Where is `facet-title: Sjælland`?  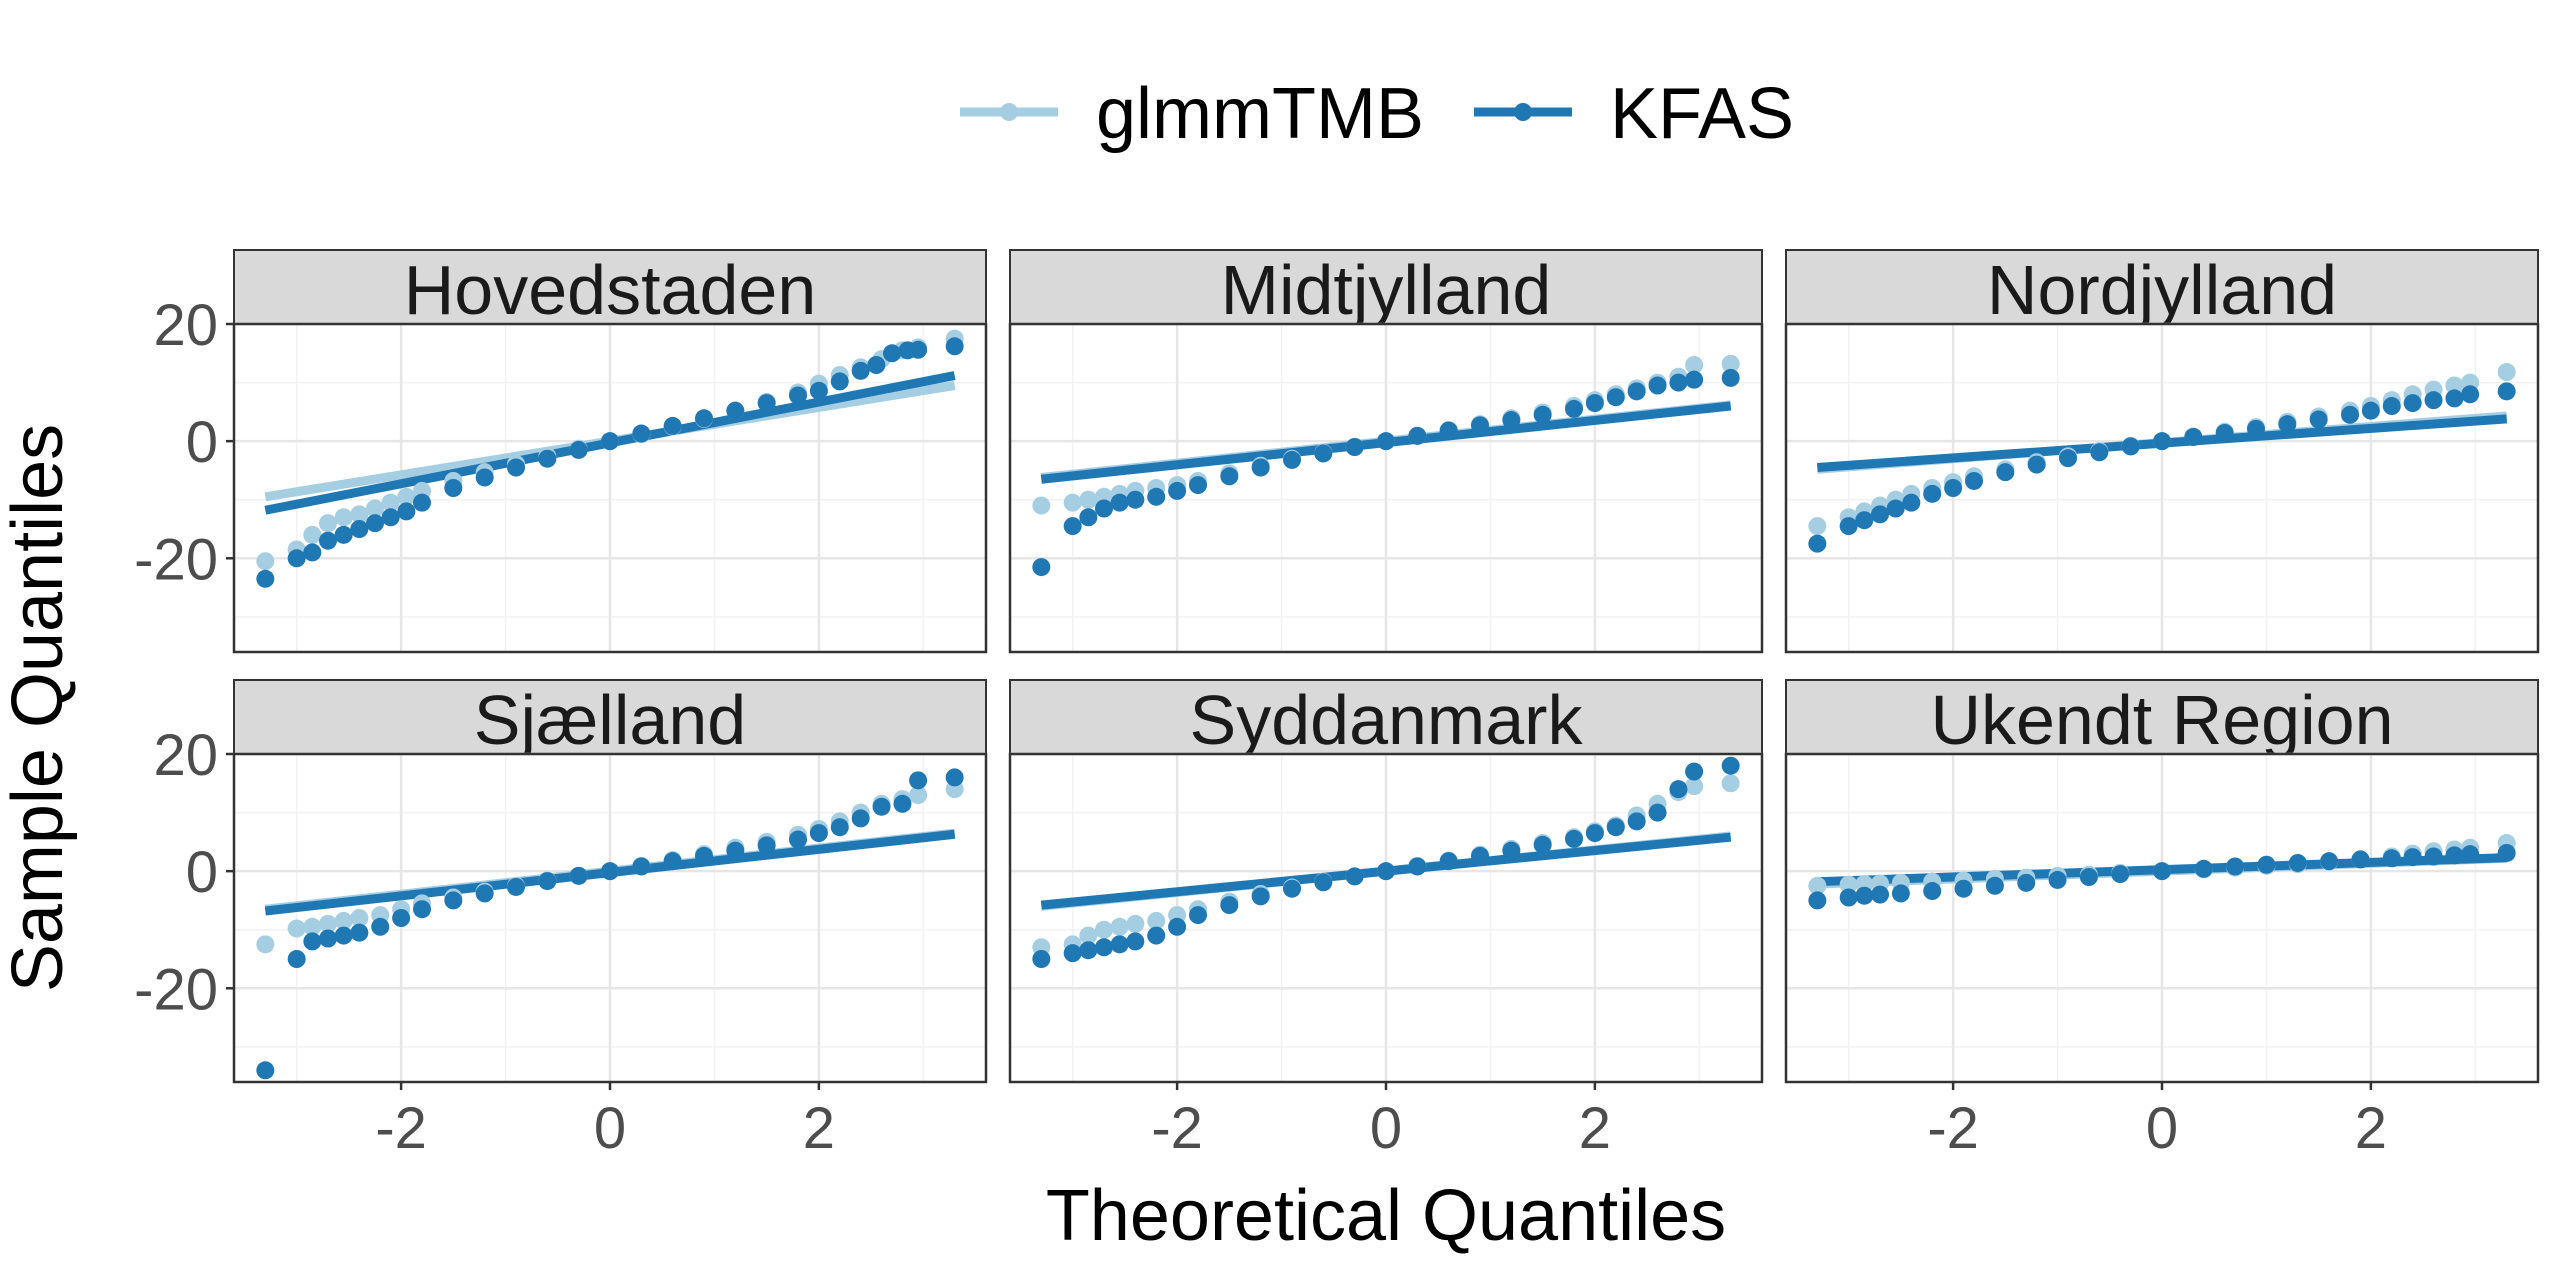 facet-title: Sjælland is located at coordinates (610, 720).